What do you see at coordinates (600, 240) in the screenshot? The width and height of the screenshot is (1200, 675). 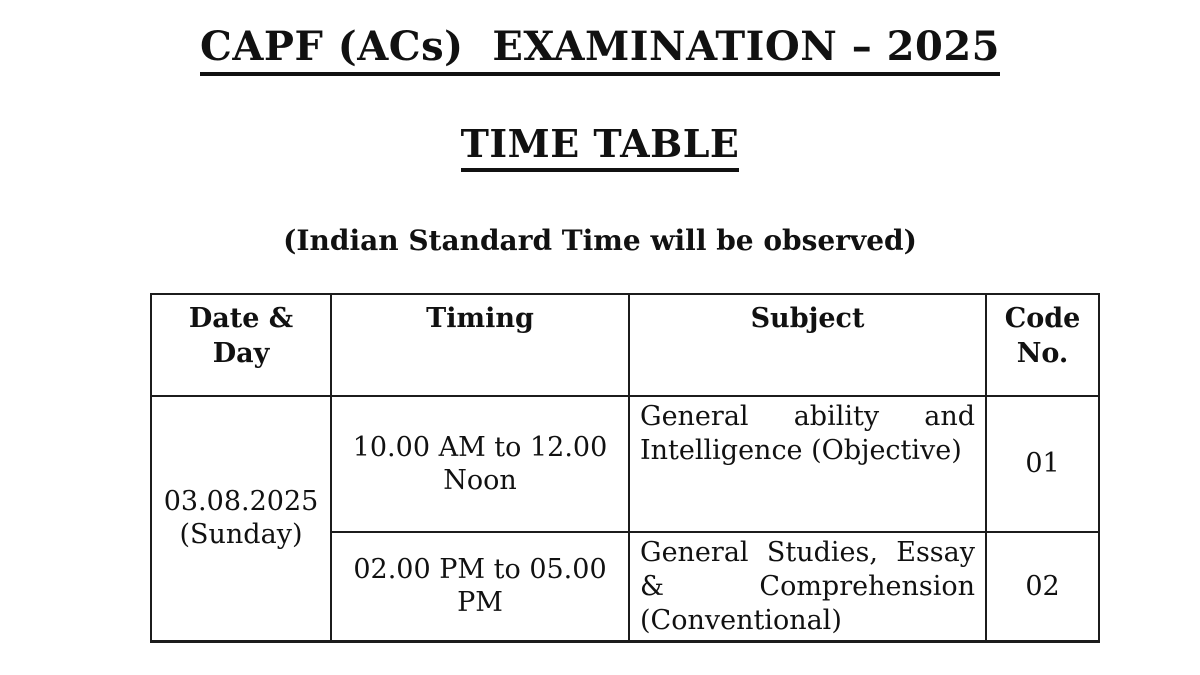 I see `timezone-note: (Indian Standard Time will be observed)` at bounding box center [600, 240].